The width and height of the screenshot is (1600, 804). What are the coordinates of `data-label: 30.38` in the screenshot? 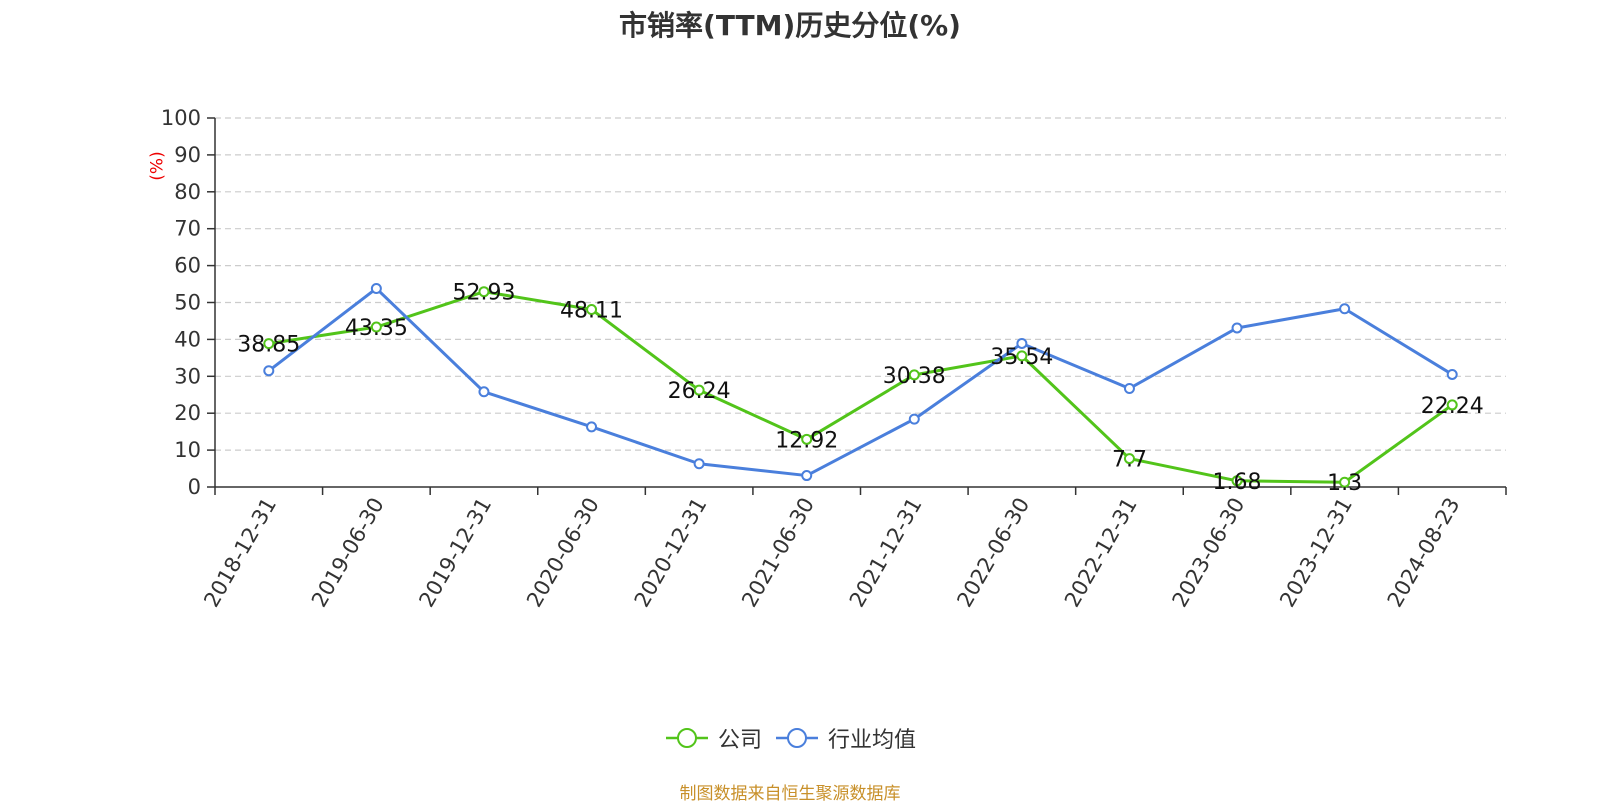 It's located at (914, 376).